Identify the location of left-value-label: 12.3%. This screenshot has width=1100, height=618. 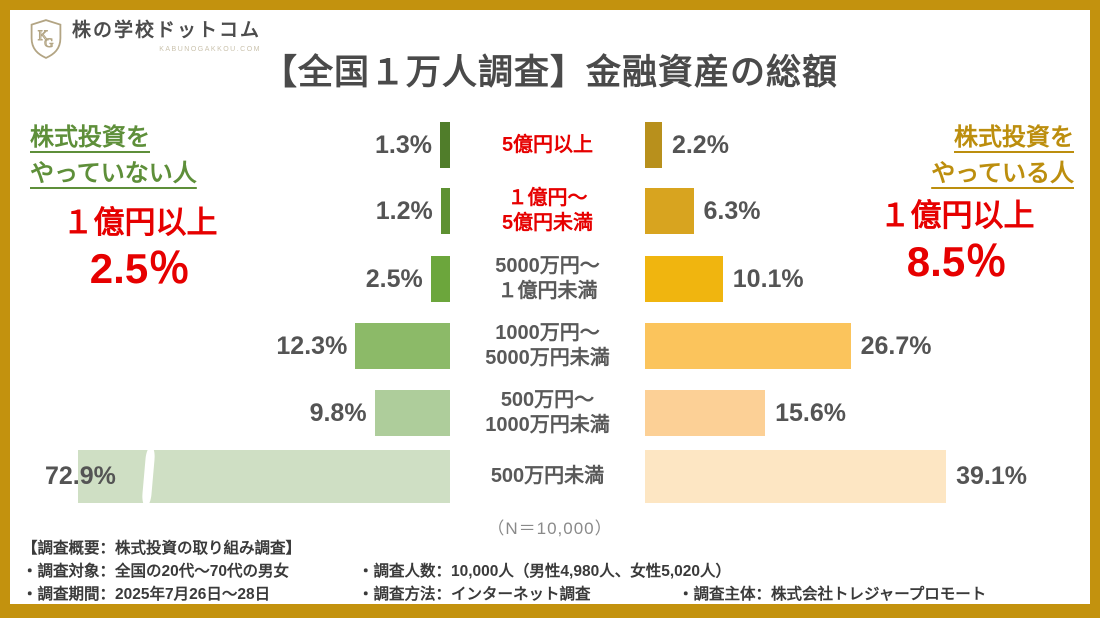
(312, 345).